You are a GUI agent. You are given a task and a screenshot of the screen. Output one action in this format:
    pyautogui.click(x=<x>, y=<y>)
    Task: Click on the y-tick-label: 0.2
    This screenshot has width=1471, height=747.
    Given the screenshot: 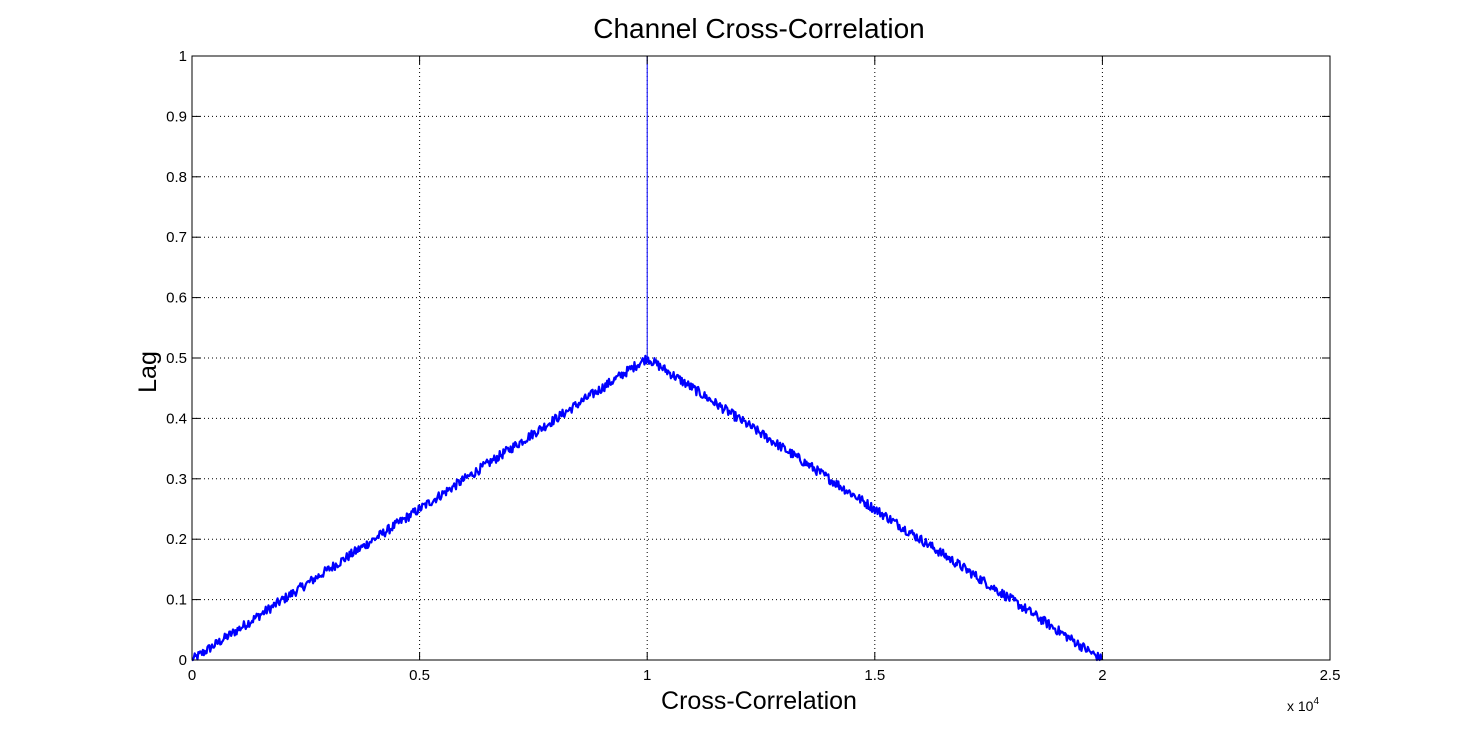 What is the action you would take?
    pyautogui.click(x=176, y=539)
    